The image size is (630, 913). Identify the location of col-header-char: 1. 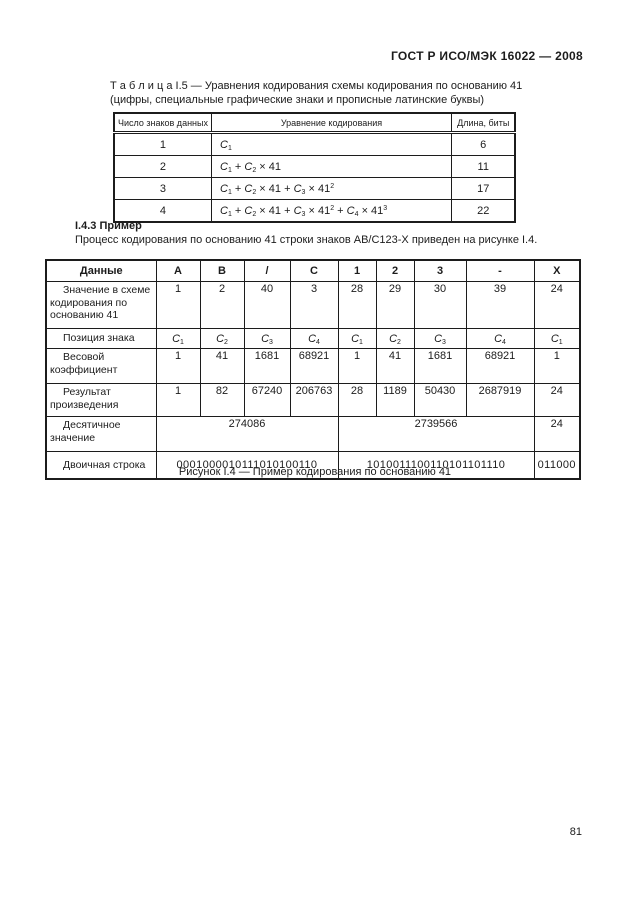
(357, 270).